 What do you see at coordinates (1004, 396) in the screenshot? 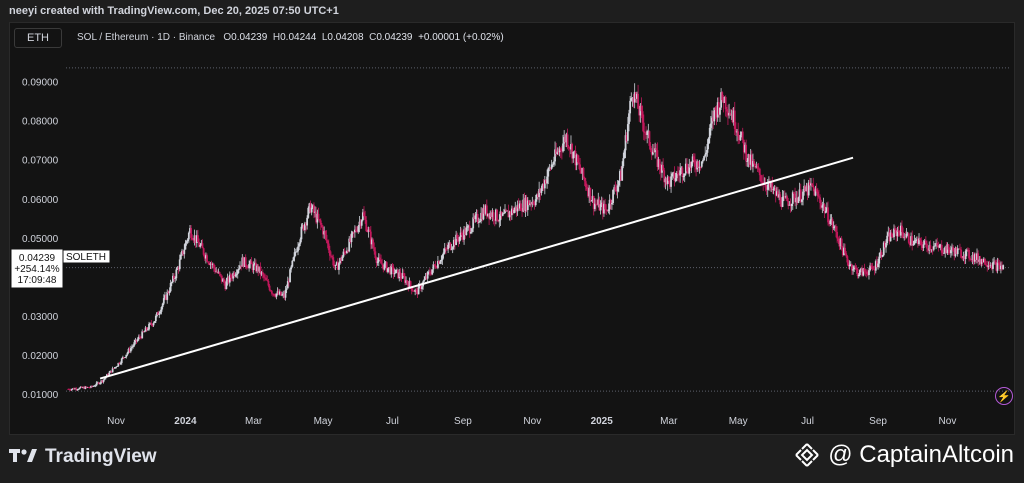
I see `lightning-icon: ⚡` at bounding box center [1004, 396].